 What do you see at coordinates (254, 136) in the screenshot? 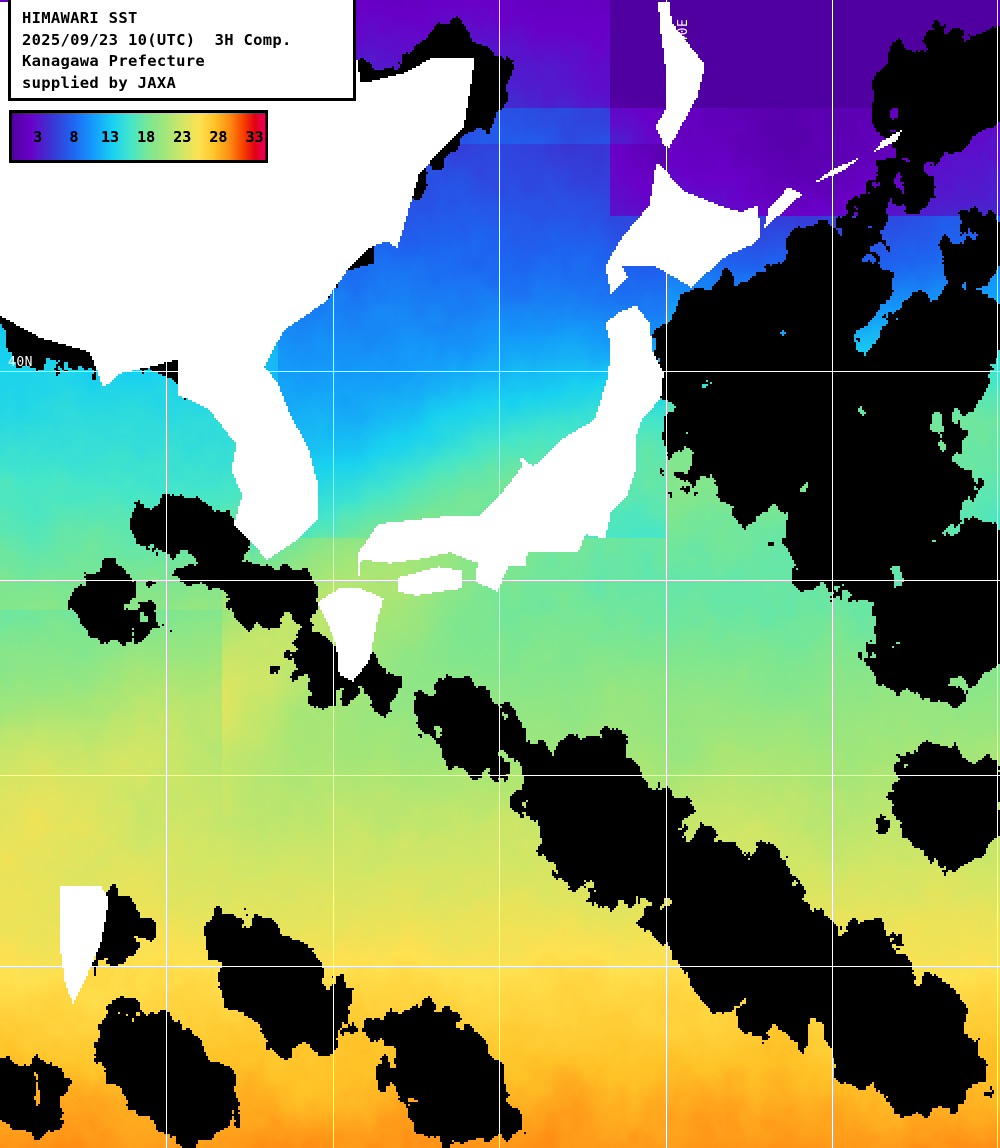
I see `colorbar-tick-33: 33` at bounding box center [254, 136].